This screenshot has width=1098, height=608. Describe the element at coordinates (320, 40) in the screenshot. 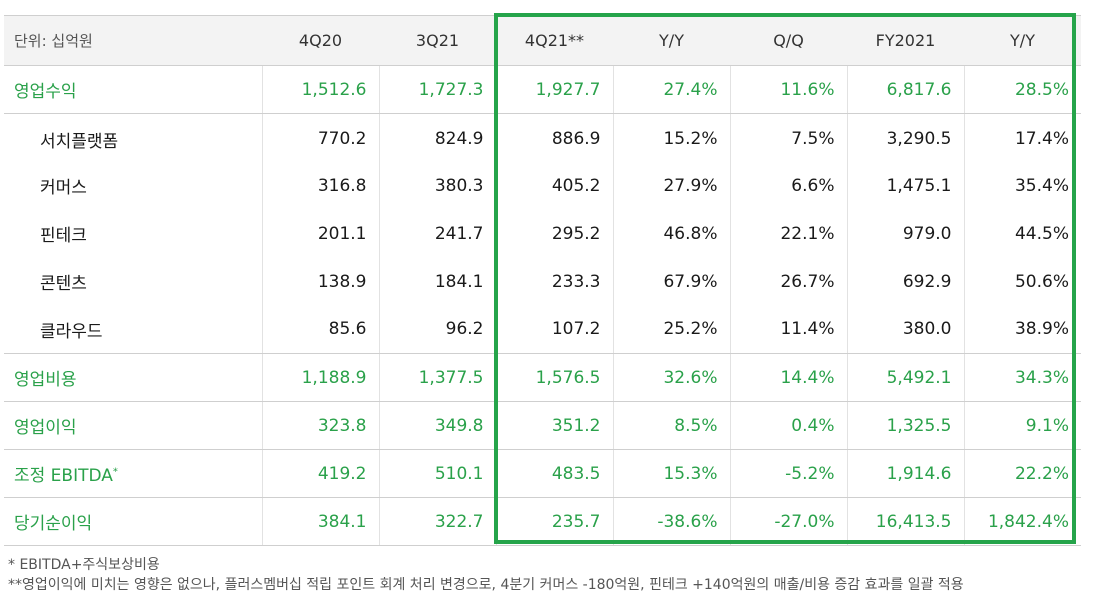

I see `col-header: 4Q20` at that location.